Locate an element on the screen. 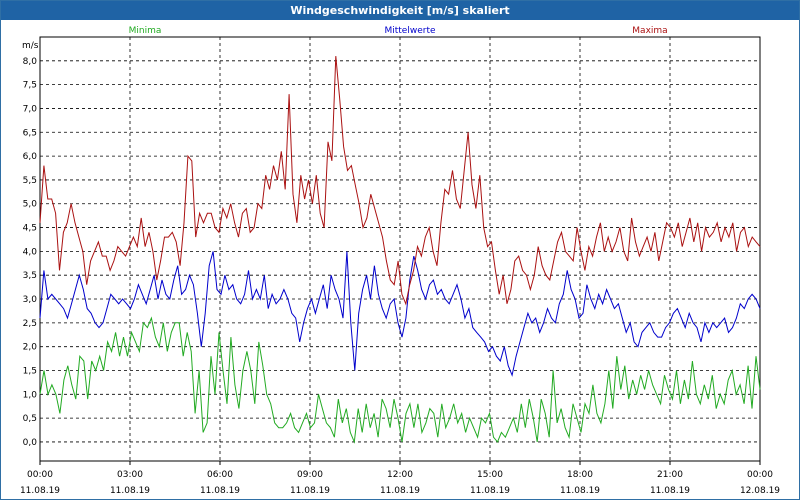 The image size is (800, 500). x-tick-time: 21:00 is located at coordinates (670, 475).